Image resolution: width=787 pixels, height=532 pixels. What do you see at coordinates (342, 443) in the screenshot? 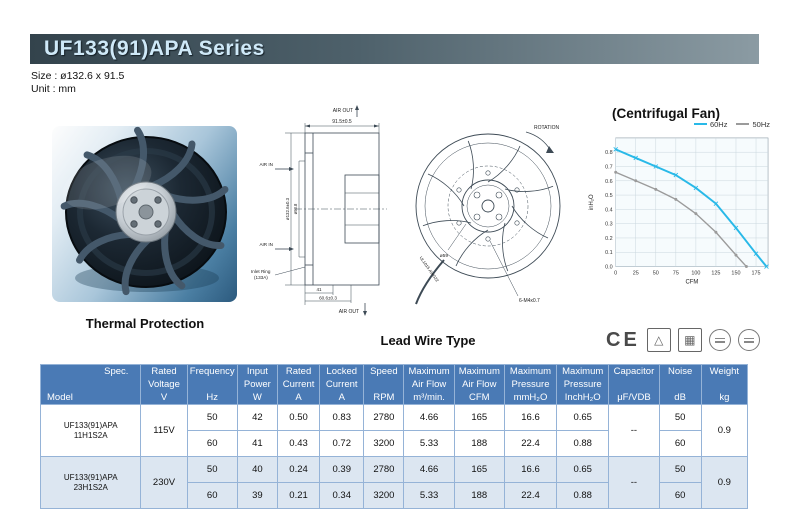
I see `locked-current-cell: 0.72` at bounding box center [342, 443].